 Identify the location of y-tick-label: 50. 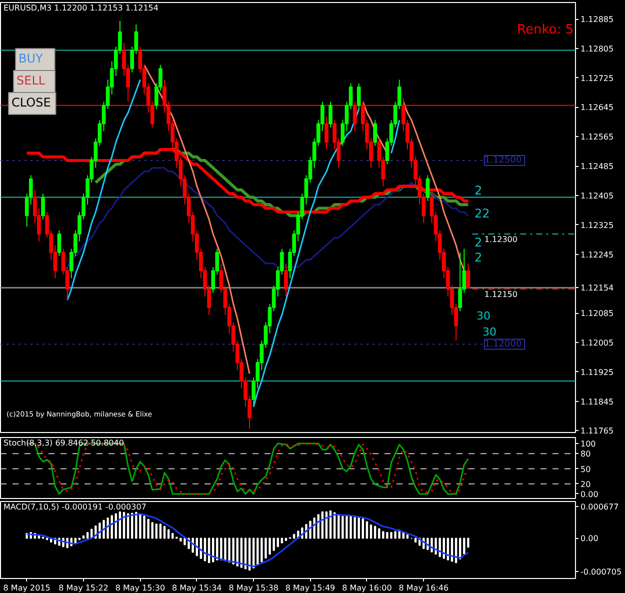
(585, 469).